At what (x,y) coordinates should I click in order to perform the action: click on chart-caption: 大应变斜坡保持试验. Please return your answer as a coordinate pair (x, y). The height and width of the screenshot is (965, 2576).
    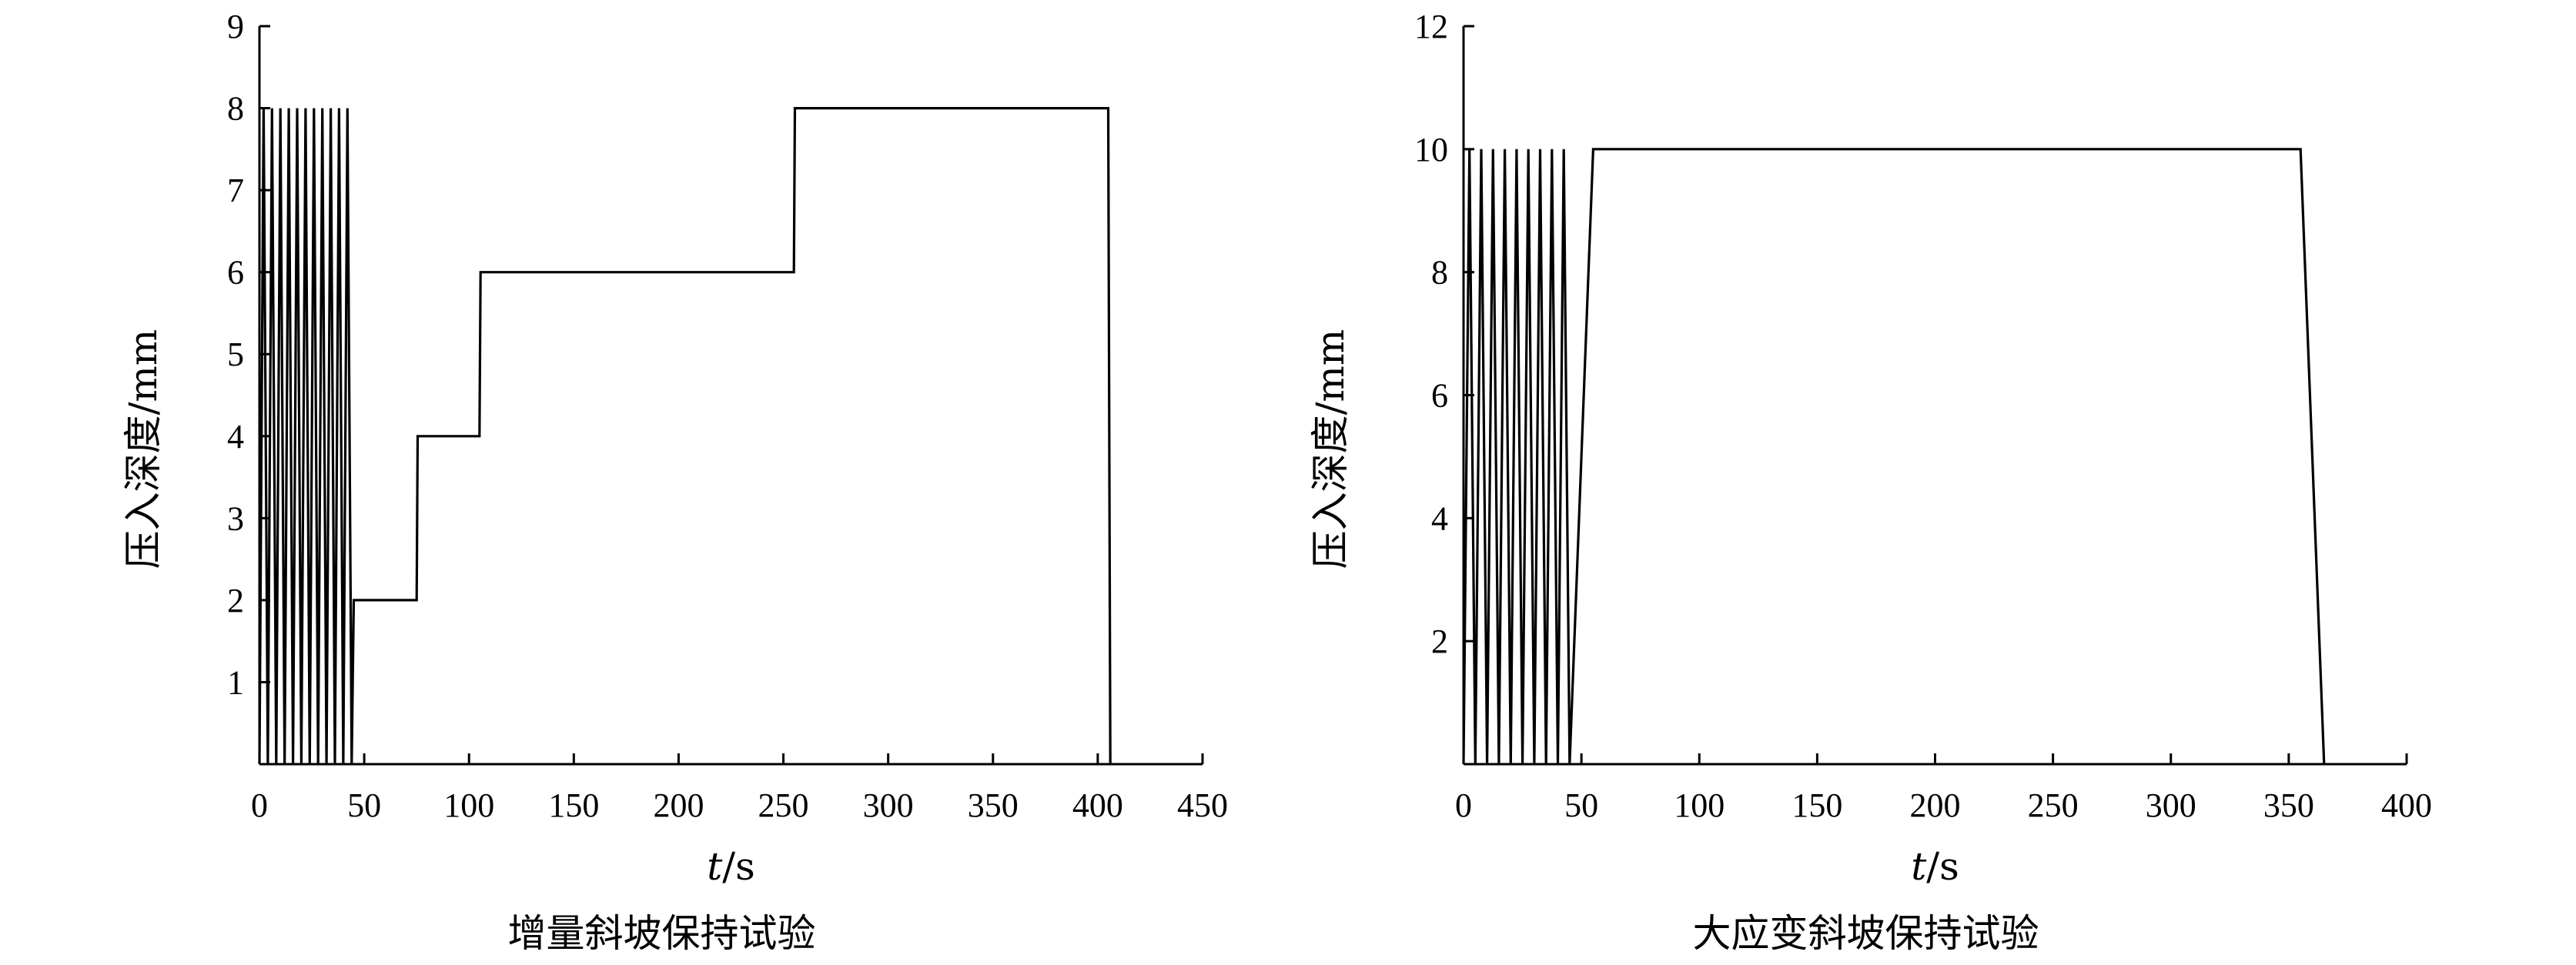
    Looking at the image, I should click on (1866, 933).